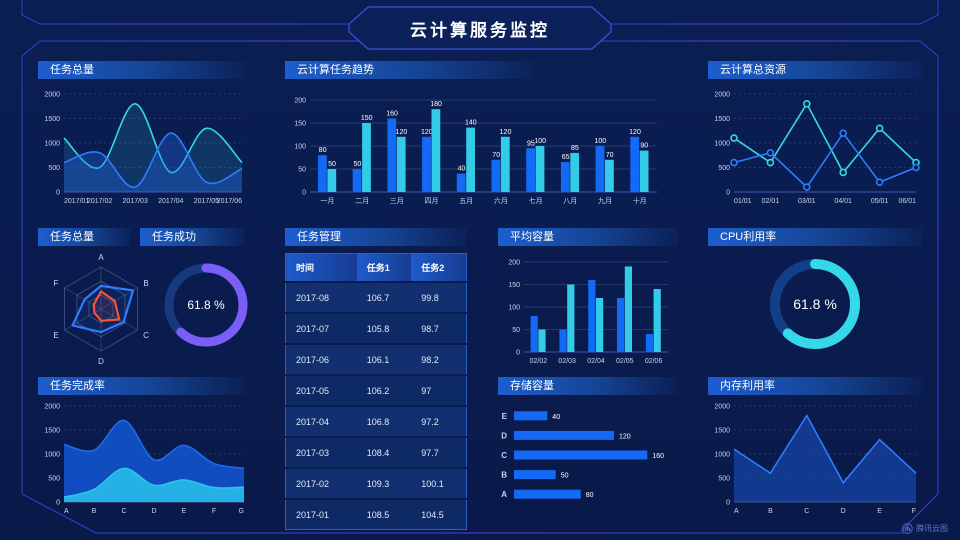  I want to click on svg-text: D, so click(843, 511).